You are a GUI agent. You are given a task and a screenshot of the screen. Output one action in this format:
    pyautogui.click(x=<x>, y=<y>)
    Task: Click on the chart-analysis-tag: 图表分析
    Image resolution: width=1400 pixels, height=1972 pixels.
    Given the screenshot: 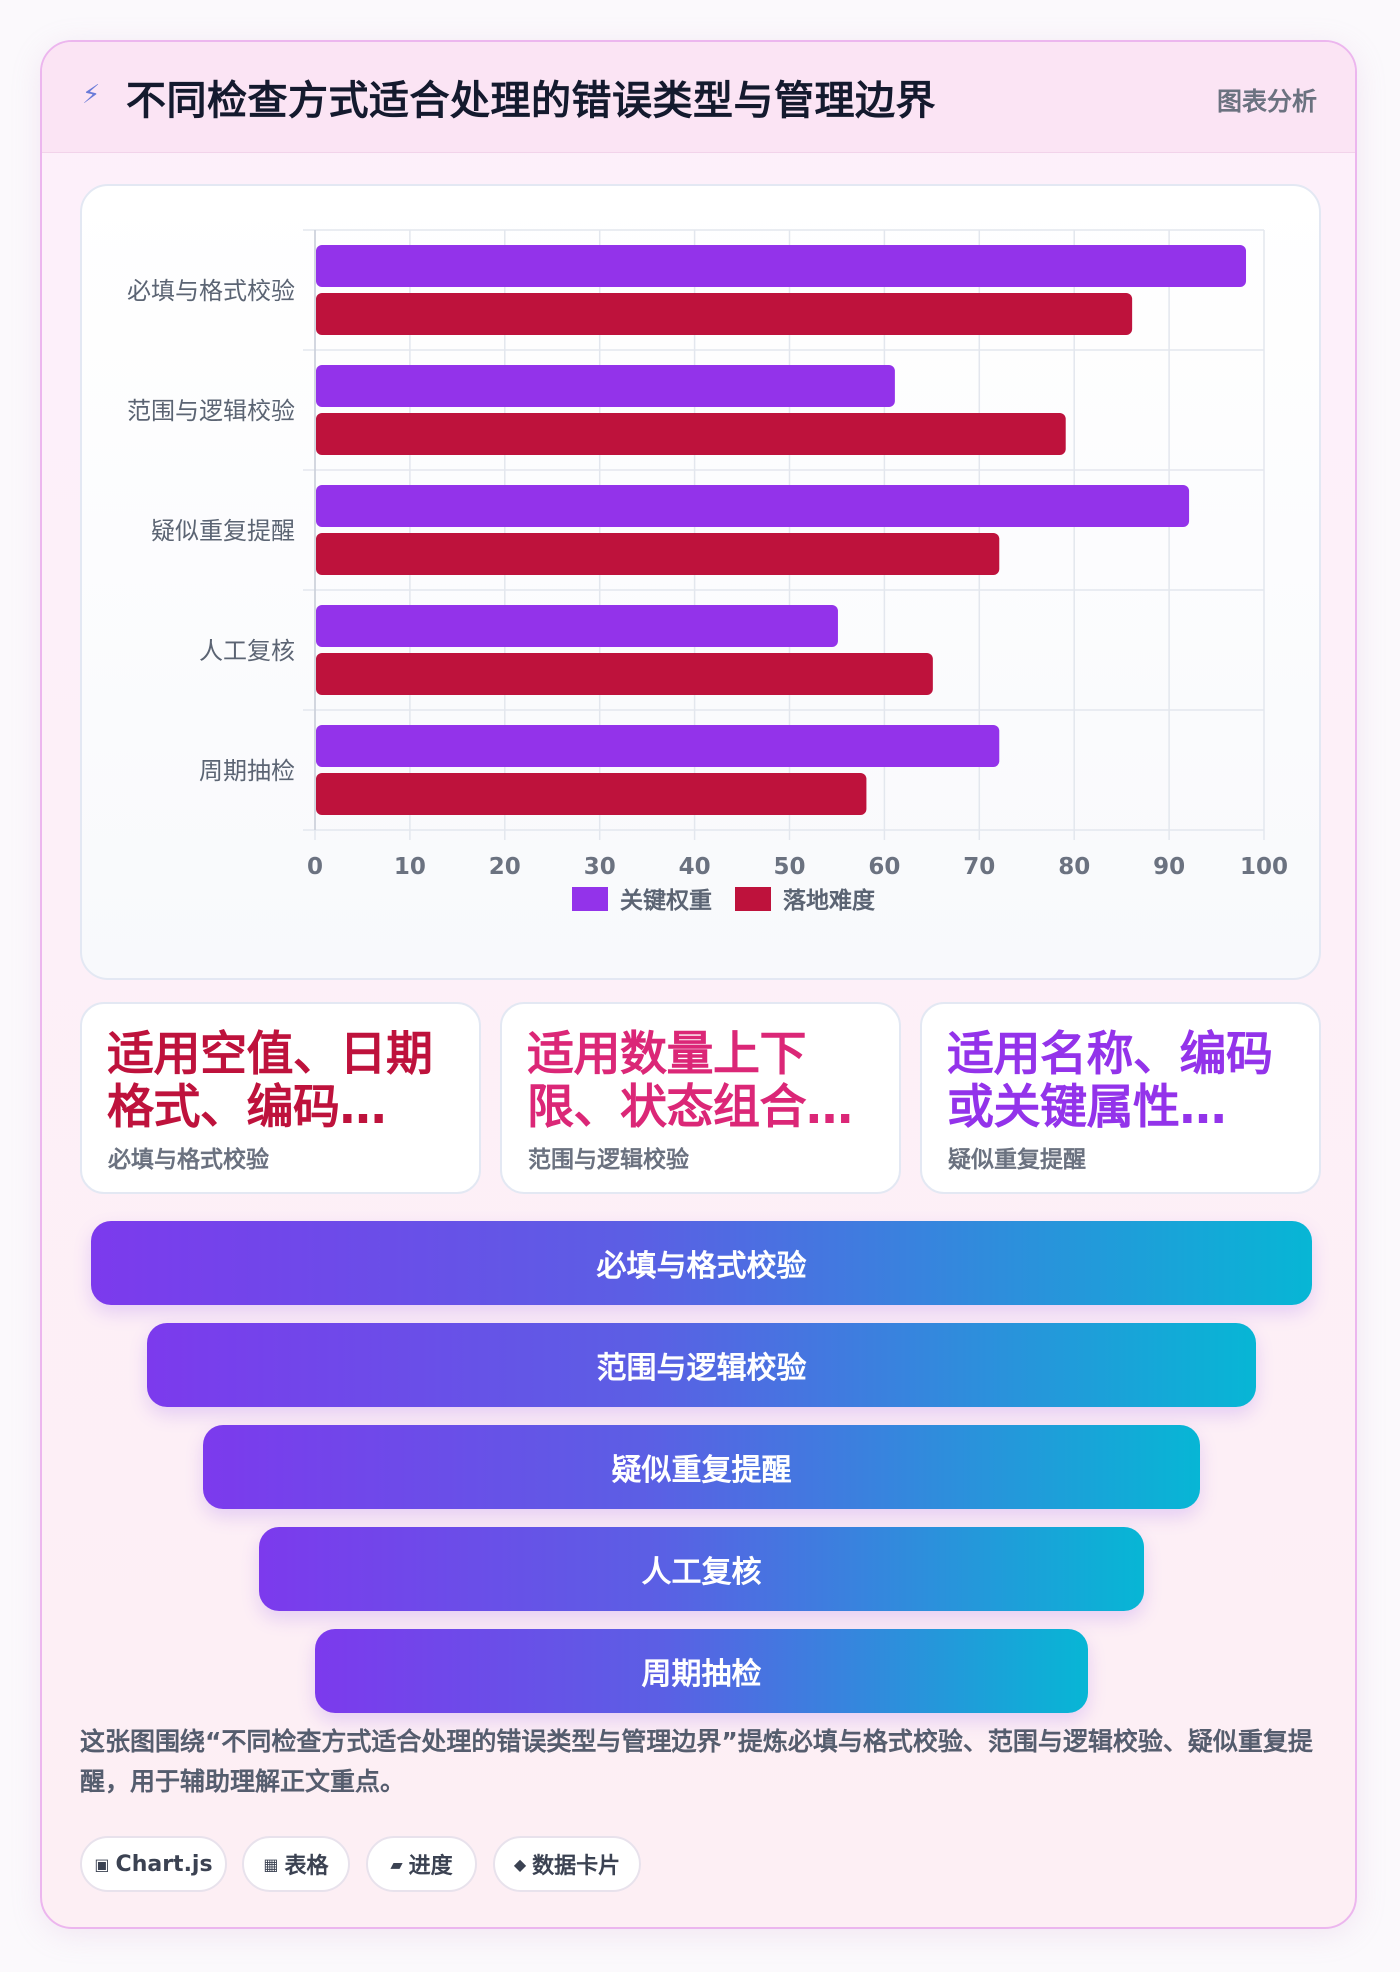 What is the action you would take?
    pyautogui.click(x=1266, y=101)
    